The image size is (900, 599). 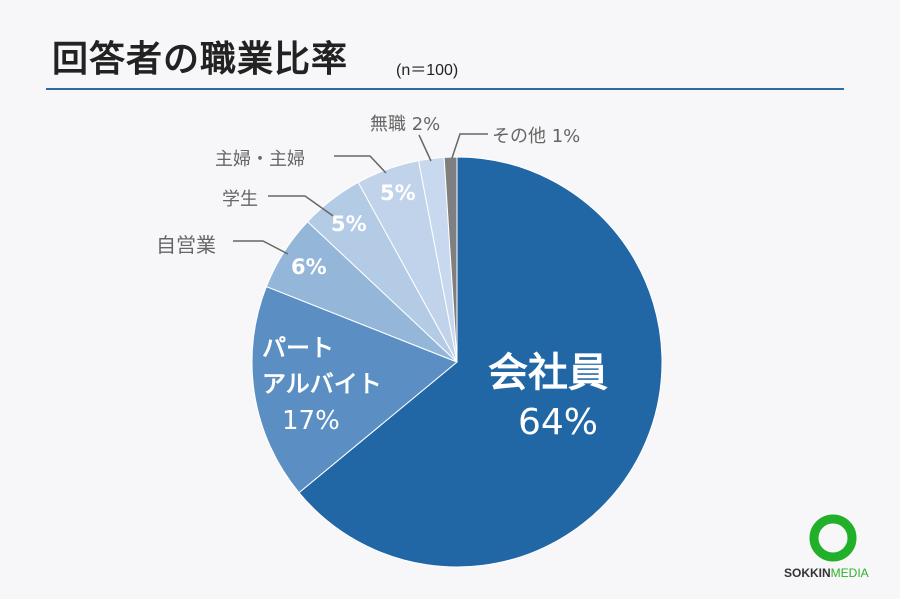 What do you see at coordinates (360, 164) in the screenshot?
I see `leader-shufu` at bounding box center [360, 164].